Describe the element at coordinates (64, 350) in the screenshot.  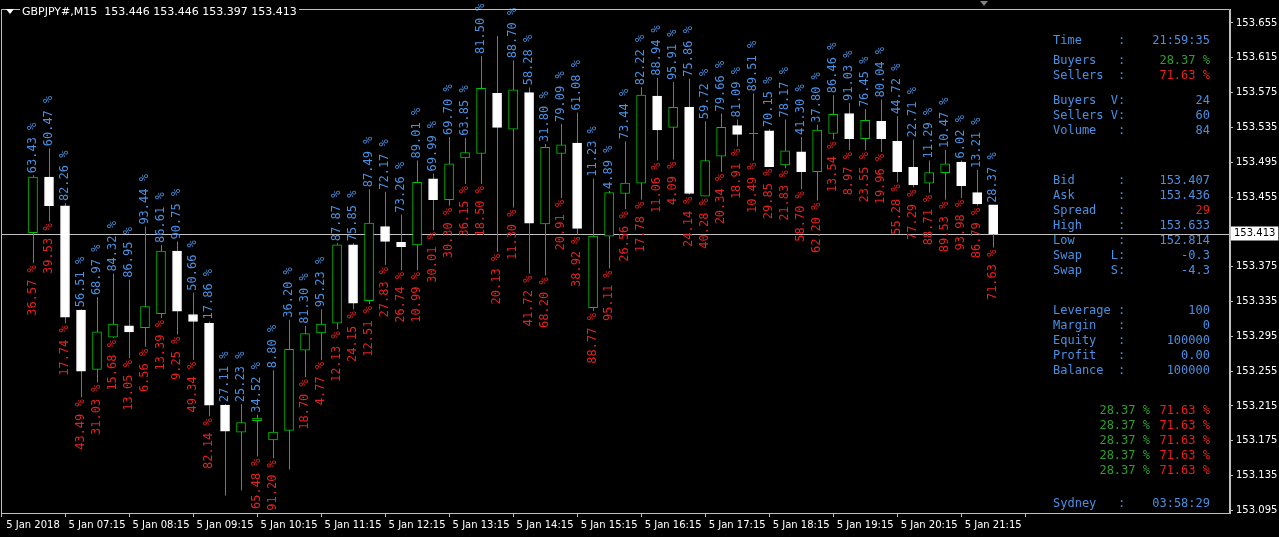
I see `annotation: 17.74 %` at that location.